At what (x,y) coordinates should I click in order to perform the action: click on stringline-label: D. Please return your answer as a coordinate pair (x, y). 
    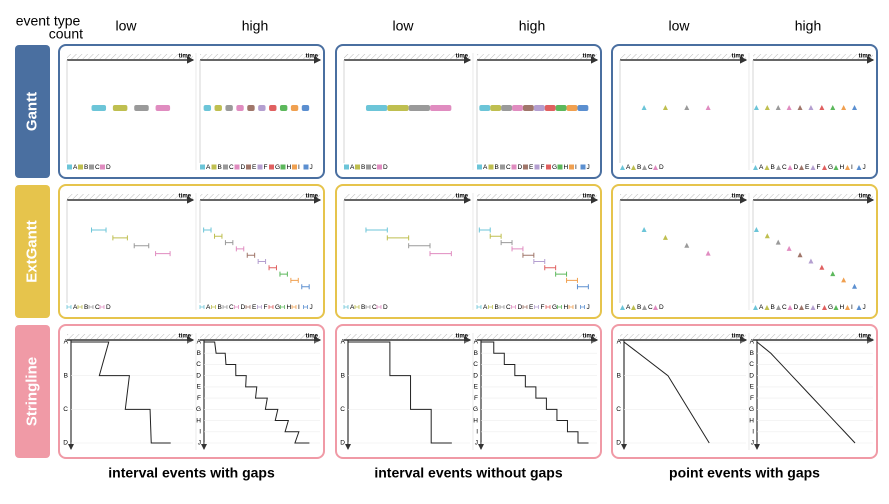
    Looking at the image, I should click on (198, 375).